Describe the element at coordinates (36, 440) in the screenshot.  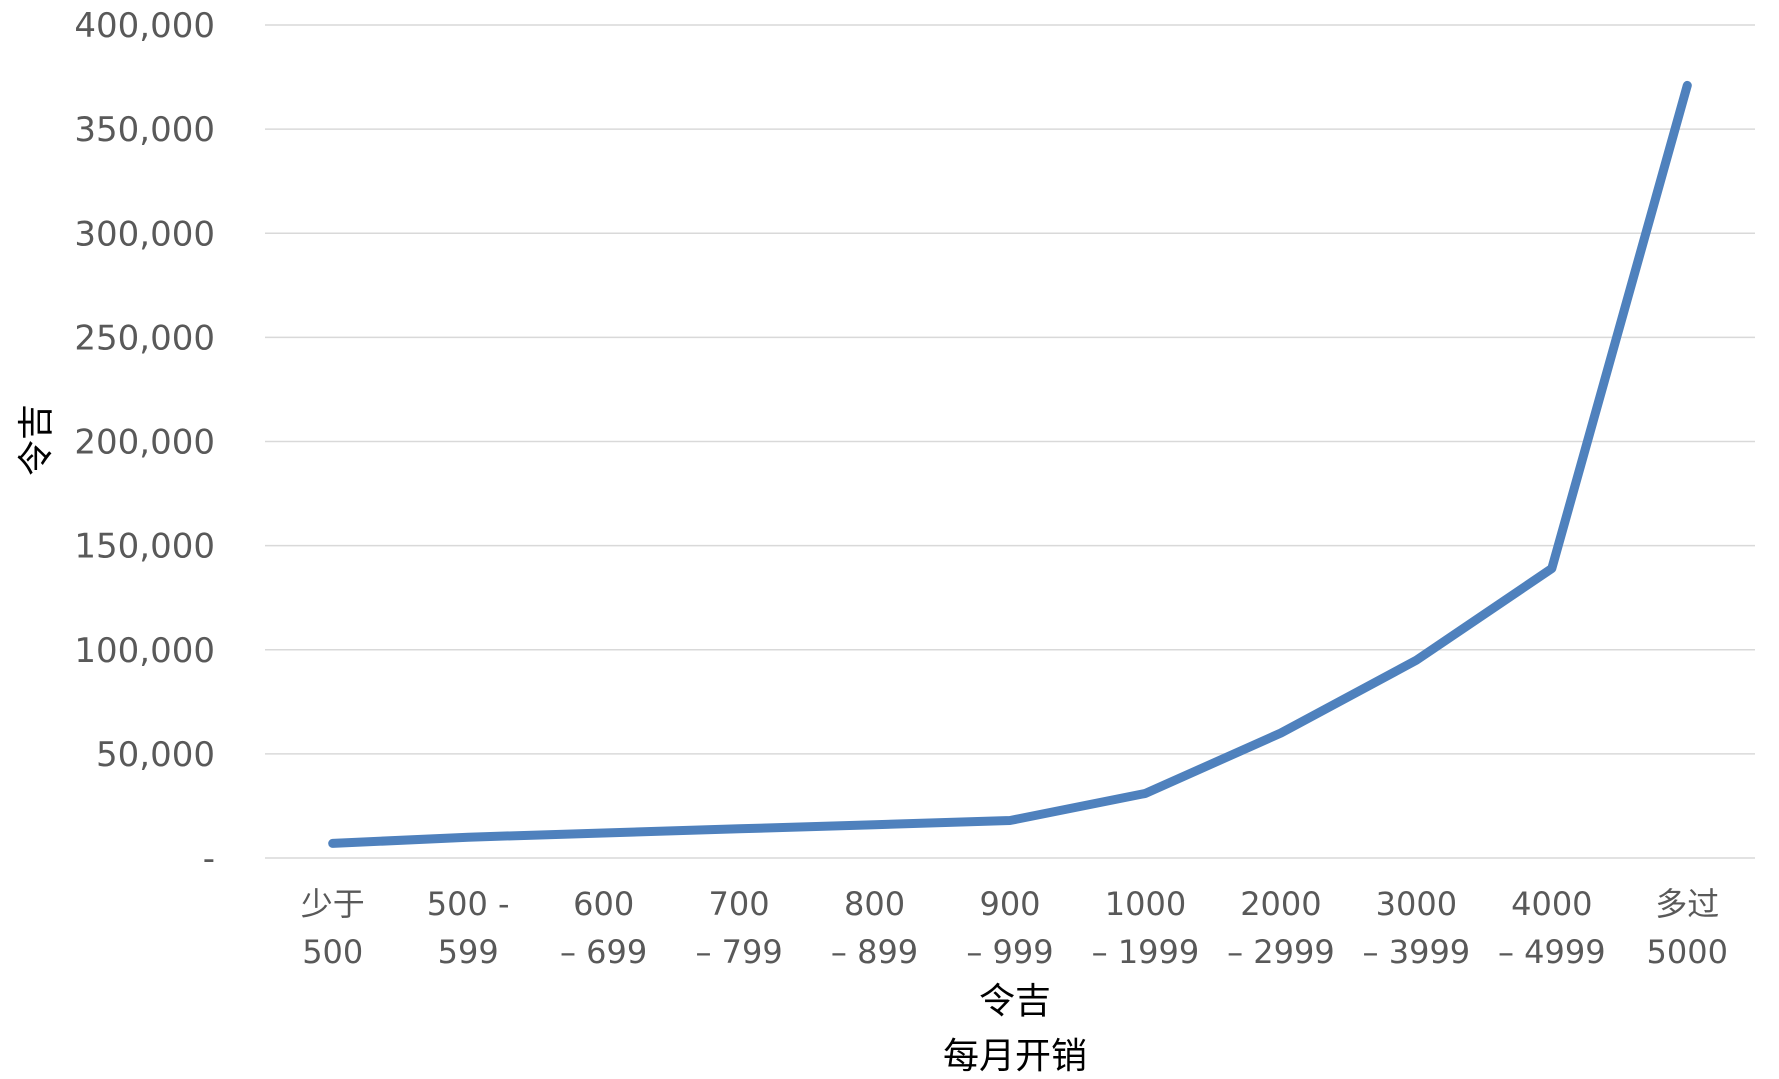
I see `y-axis-title: 令吉` at that location.